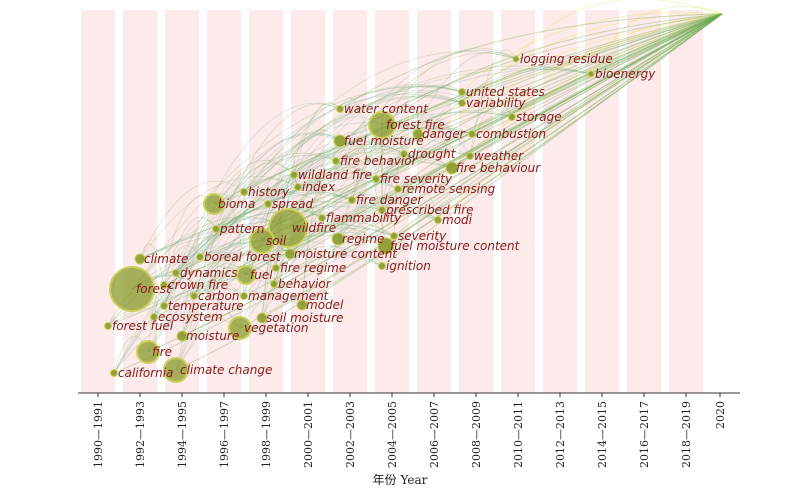 The height and width of the screenshot is (503, 800). I want to click on x-tick-label: 2014—2015, so click(602, 434).